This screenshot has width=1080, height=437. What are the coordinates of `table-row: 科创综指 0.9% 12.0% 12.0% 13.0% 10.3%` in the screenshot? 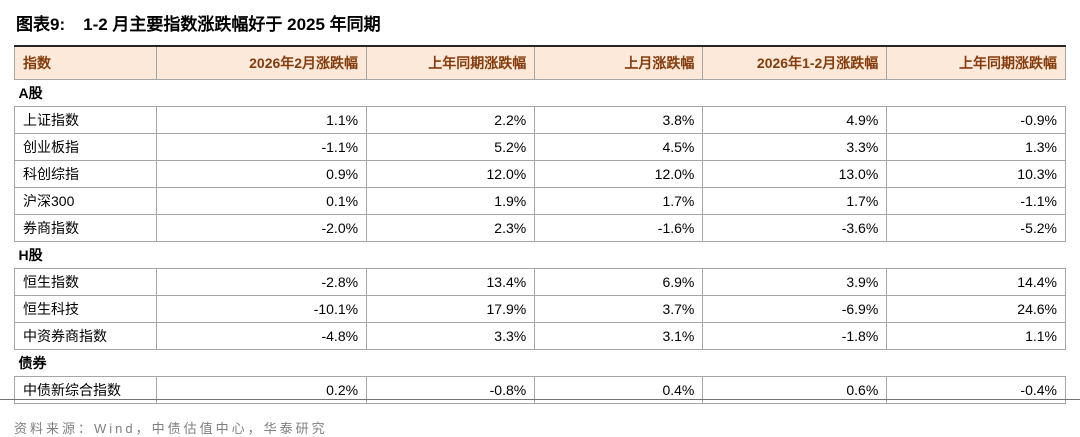 It's located at (540, 174).